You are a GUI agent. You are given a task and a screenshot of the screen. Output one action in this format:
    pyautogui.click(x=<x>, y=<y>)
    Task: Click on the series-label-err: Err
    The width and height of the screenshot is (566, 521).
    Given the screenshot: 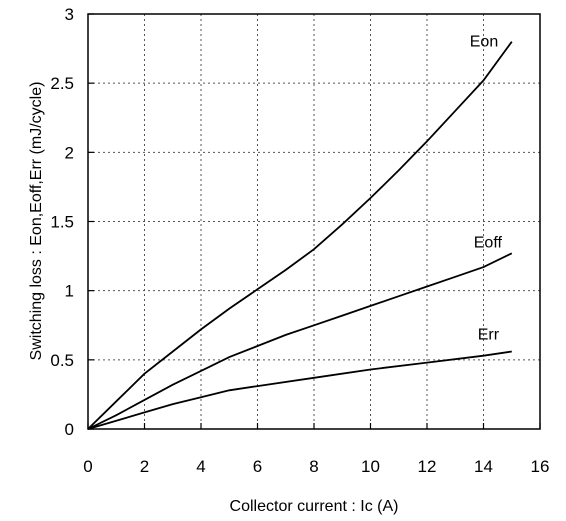 What is the action you would take?
    pyautogui.click(x=489, y=335)
    